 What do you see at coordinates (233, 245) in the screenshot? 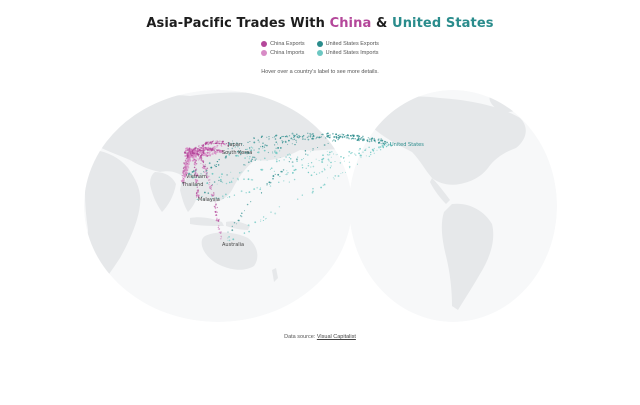
I see `country-label-australia: Australia` at bounding box center [233, 245].